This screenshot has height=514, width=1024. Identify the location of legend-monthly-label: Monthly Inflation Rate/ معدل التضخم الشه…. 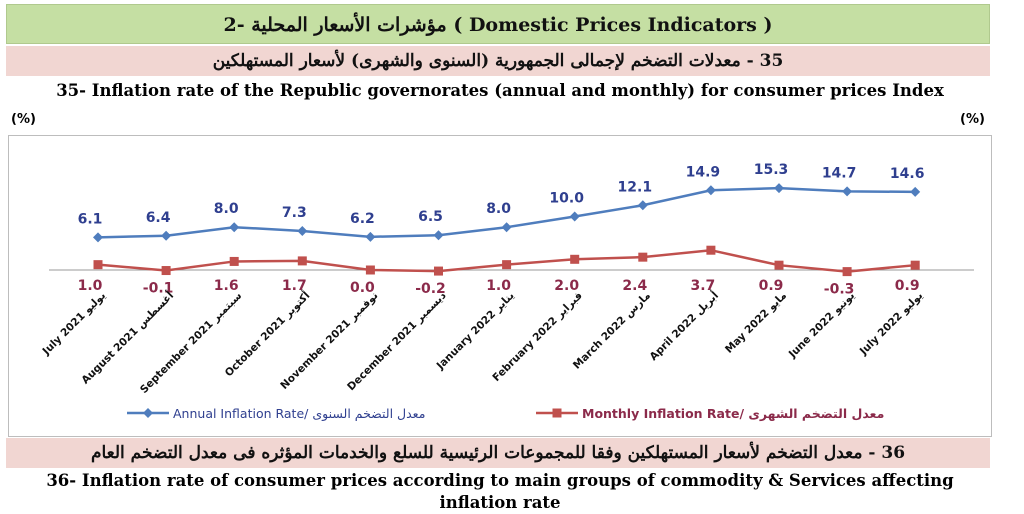
(733, 413).